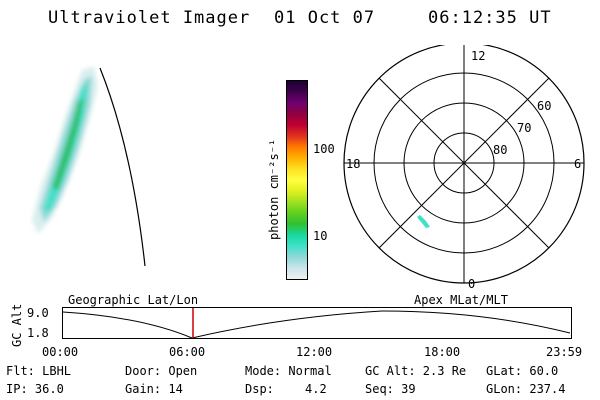 This screenshot has width=600, height=400. What do you see at coordinates (577, 164) in the screenshot?
I see `mlt-label-6: 6` at bounding box center [577, 164].